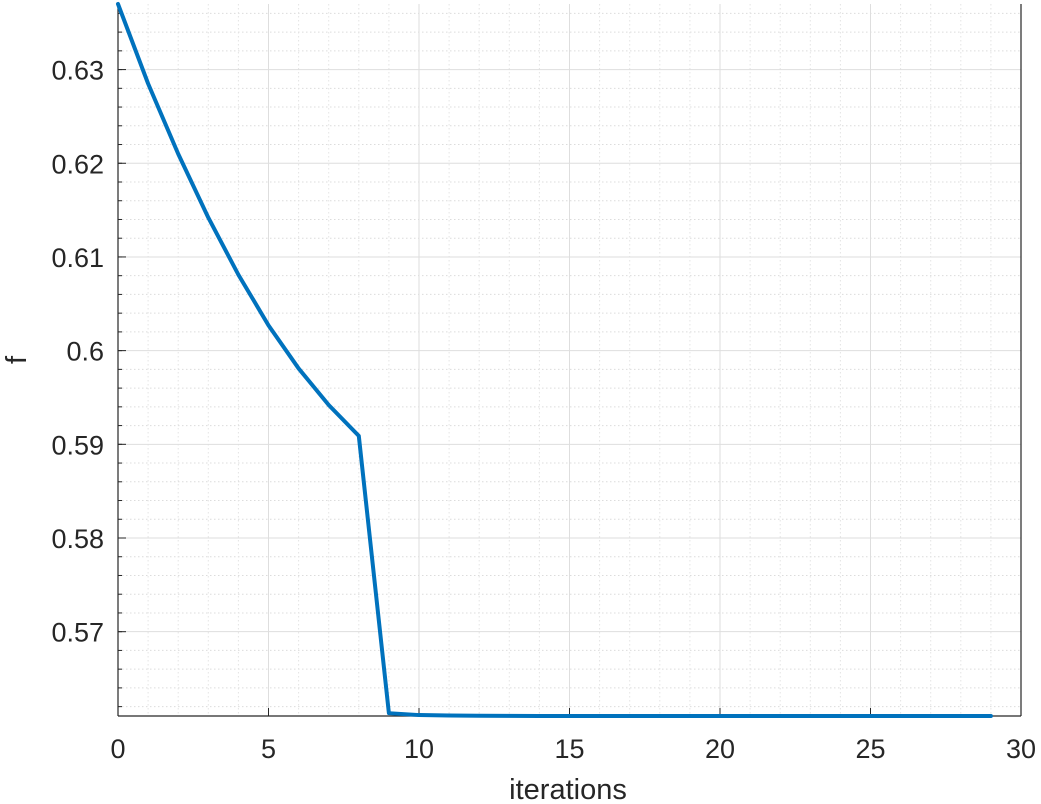  Describe the element at coordinates (117, 749) in the screenshot. I see `x-tick-label: 0` at that location.